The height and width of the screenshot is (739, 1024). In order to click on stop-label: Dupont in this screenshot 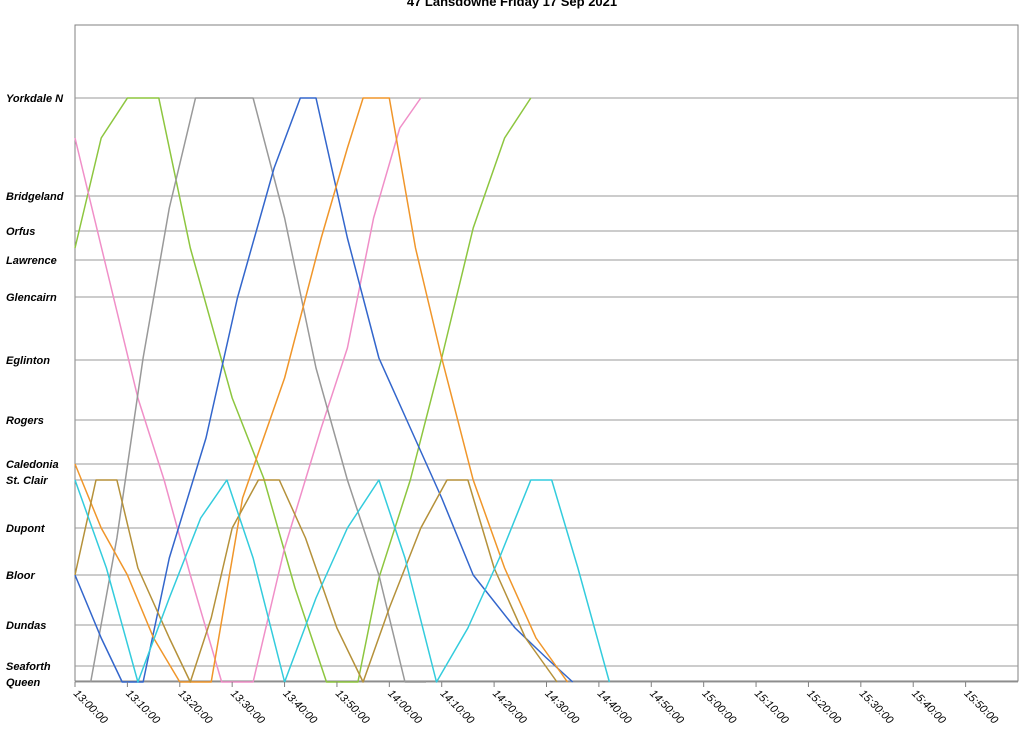, I will do `click(26, 529)`.